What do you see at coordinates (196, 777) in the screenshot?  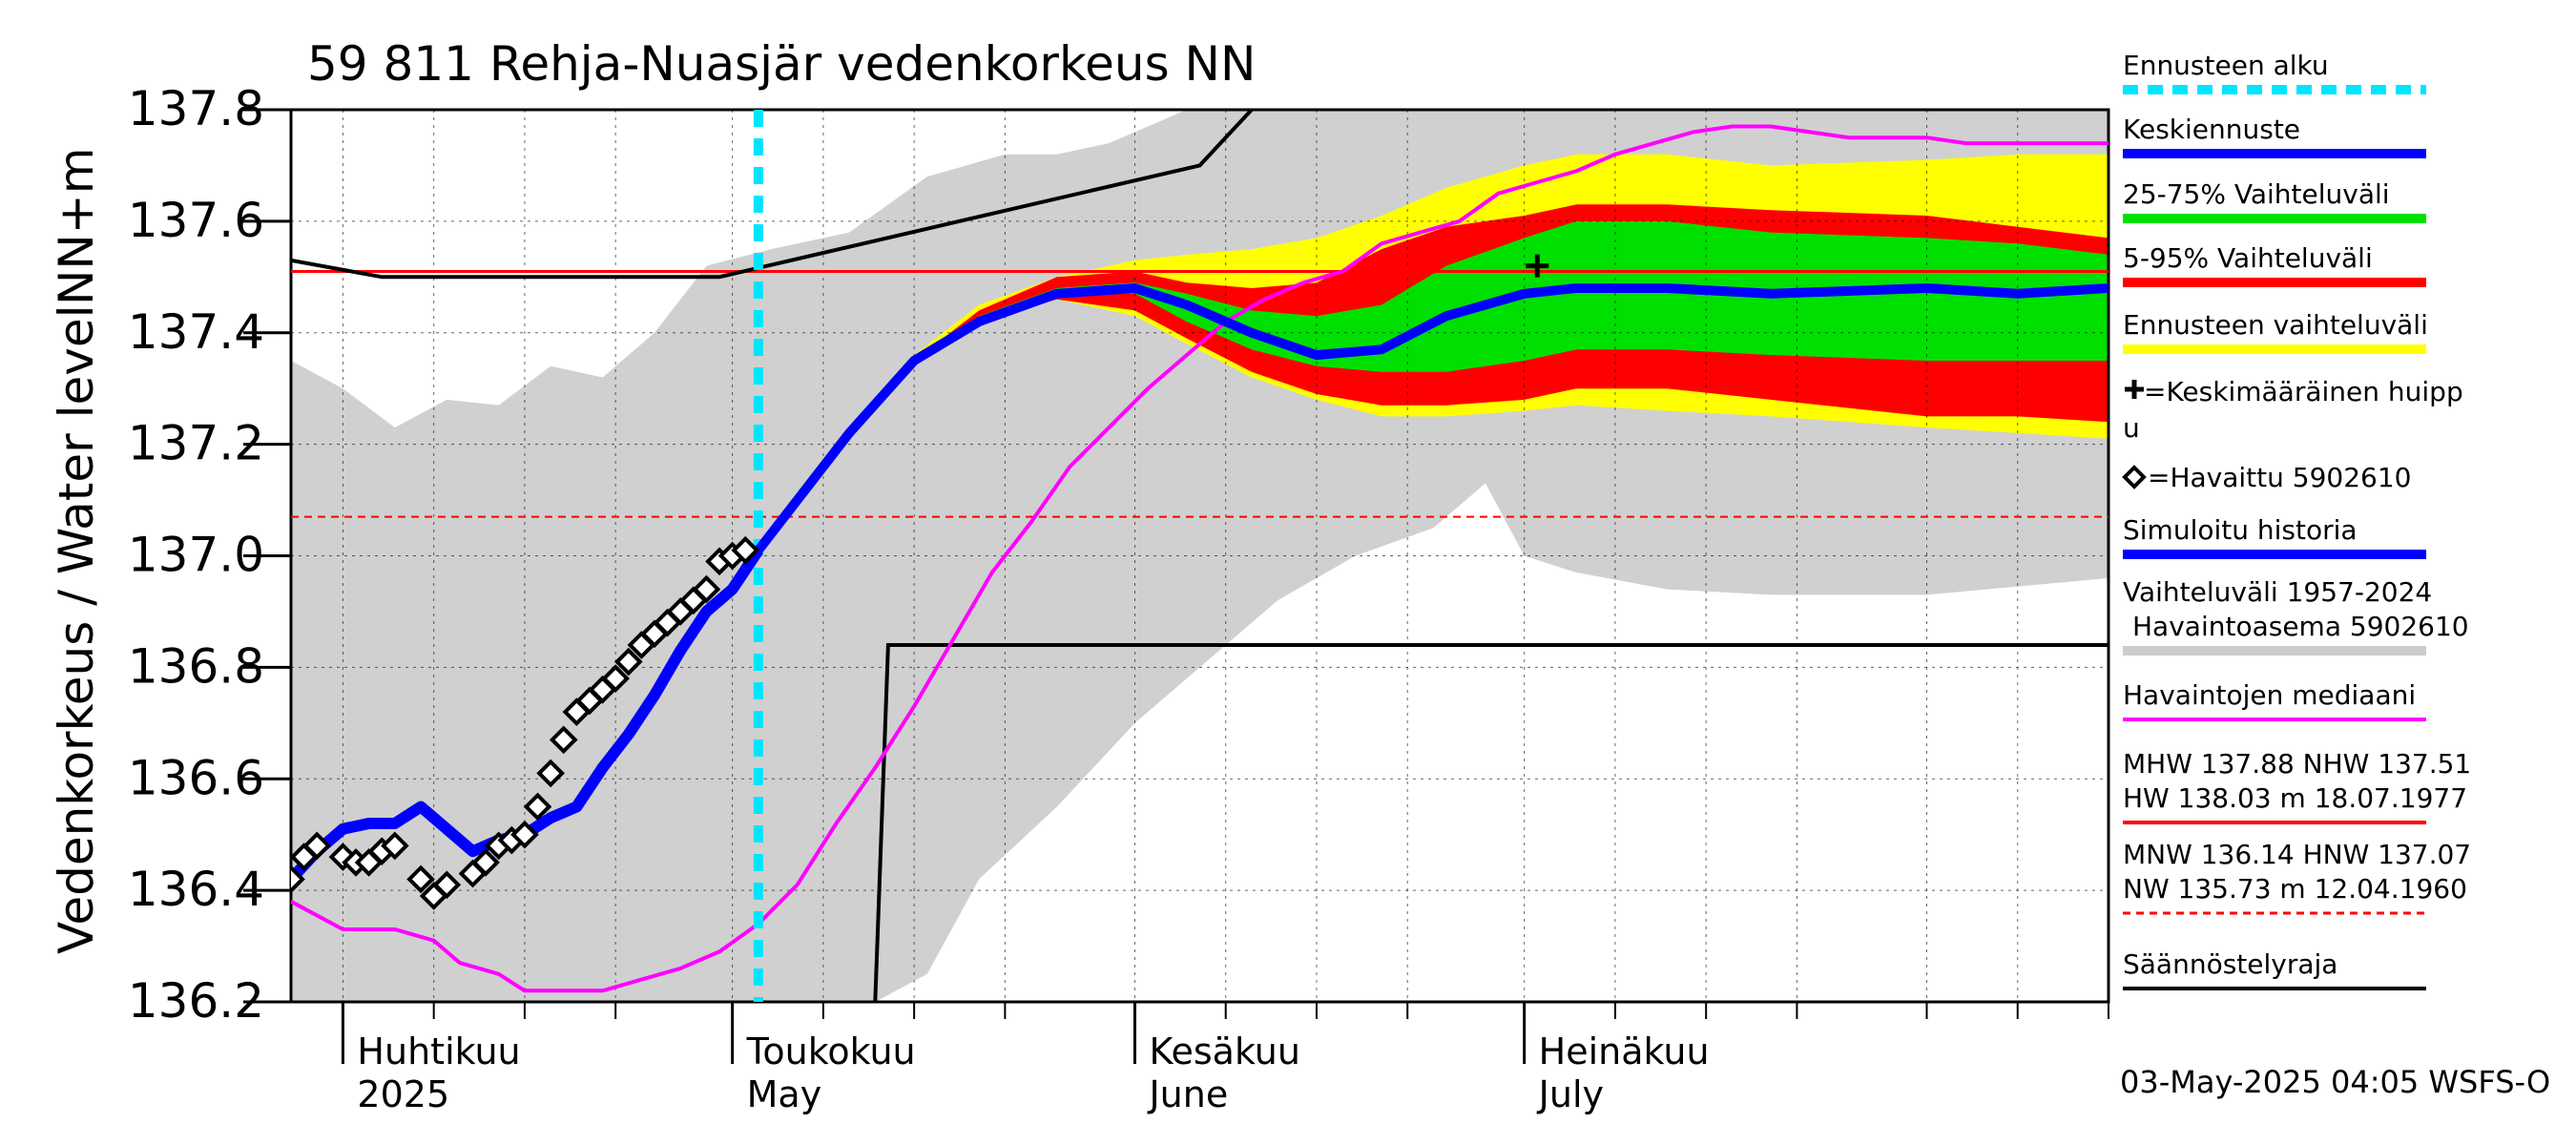 I see `y-tick-label: 136.6` at bounding box center [196, 777].